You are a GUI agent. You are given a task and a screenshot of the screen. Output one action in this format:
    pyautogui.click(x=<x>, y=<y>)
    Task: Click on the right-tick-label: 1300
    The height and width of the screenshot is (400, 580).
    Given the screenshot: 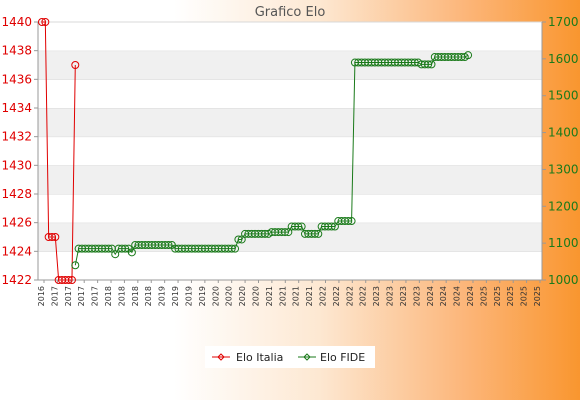 What is the action you would take?
    pyautogui.click(x=563, y=169)
    